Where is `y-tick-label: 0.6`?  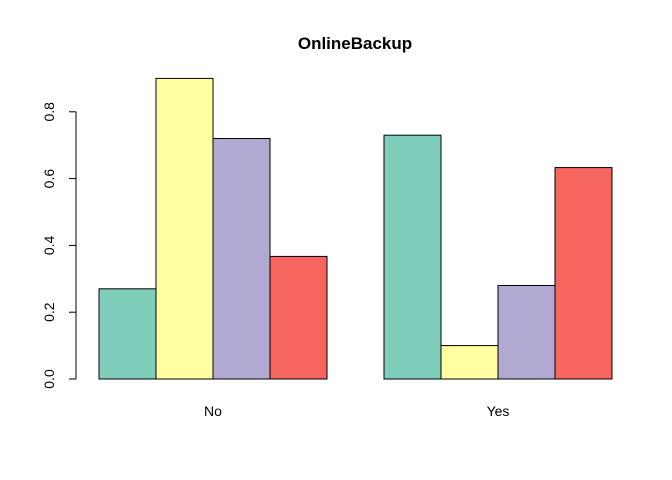
y-tick-label: 0.6 is located at coordinates (49, 179).